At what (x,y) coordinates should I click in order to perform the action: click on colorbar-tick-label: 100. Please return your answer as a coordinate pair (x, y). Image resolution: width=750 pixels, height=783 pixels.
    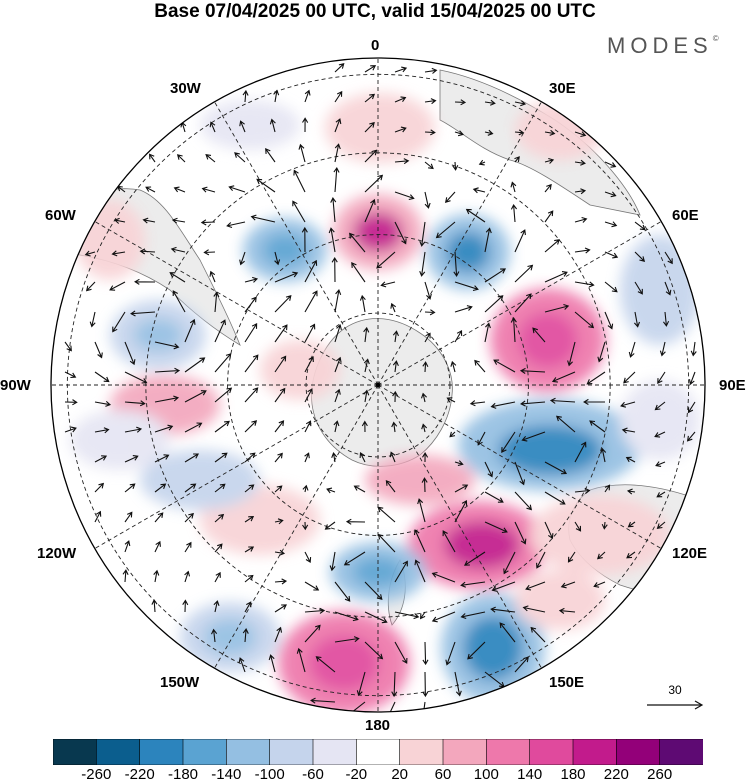
    Looking at the image, I should click on (486, 774).